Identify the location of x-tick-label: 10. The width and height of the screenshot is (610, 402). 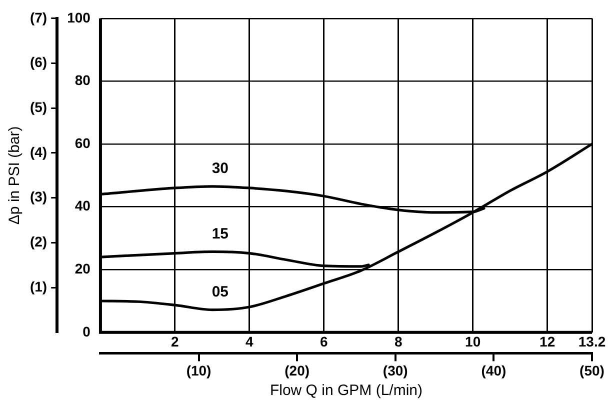
(473, 342).